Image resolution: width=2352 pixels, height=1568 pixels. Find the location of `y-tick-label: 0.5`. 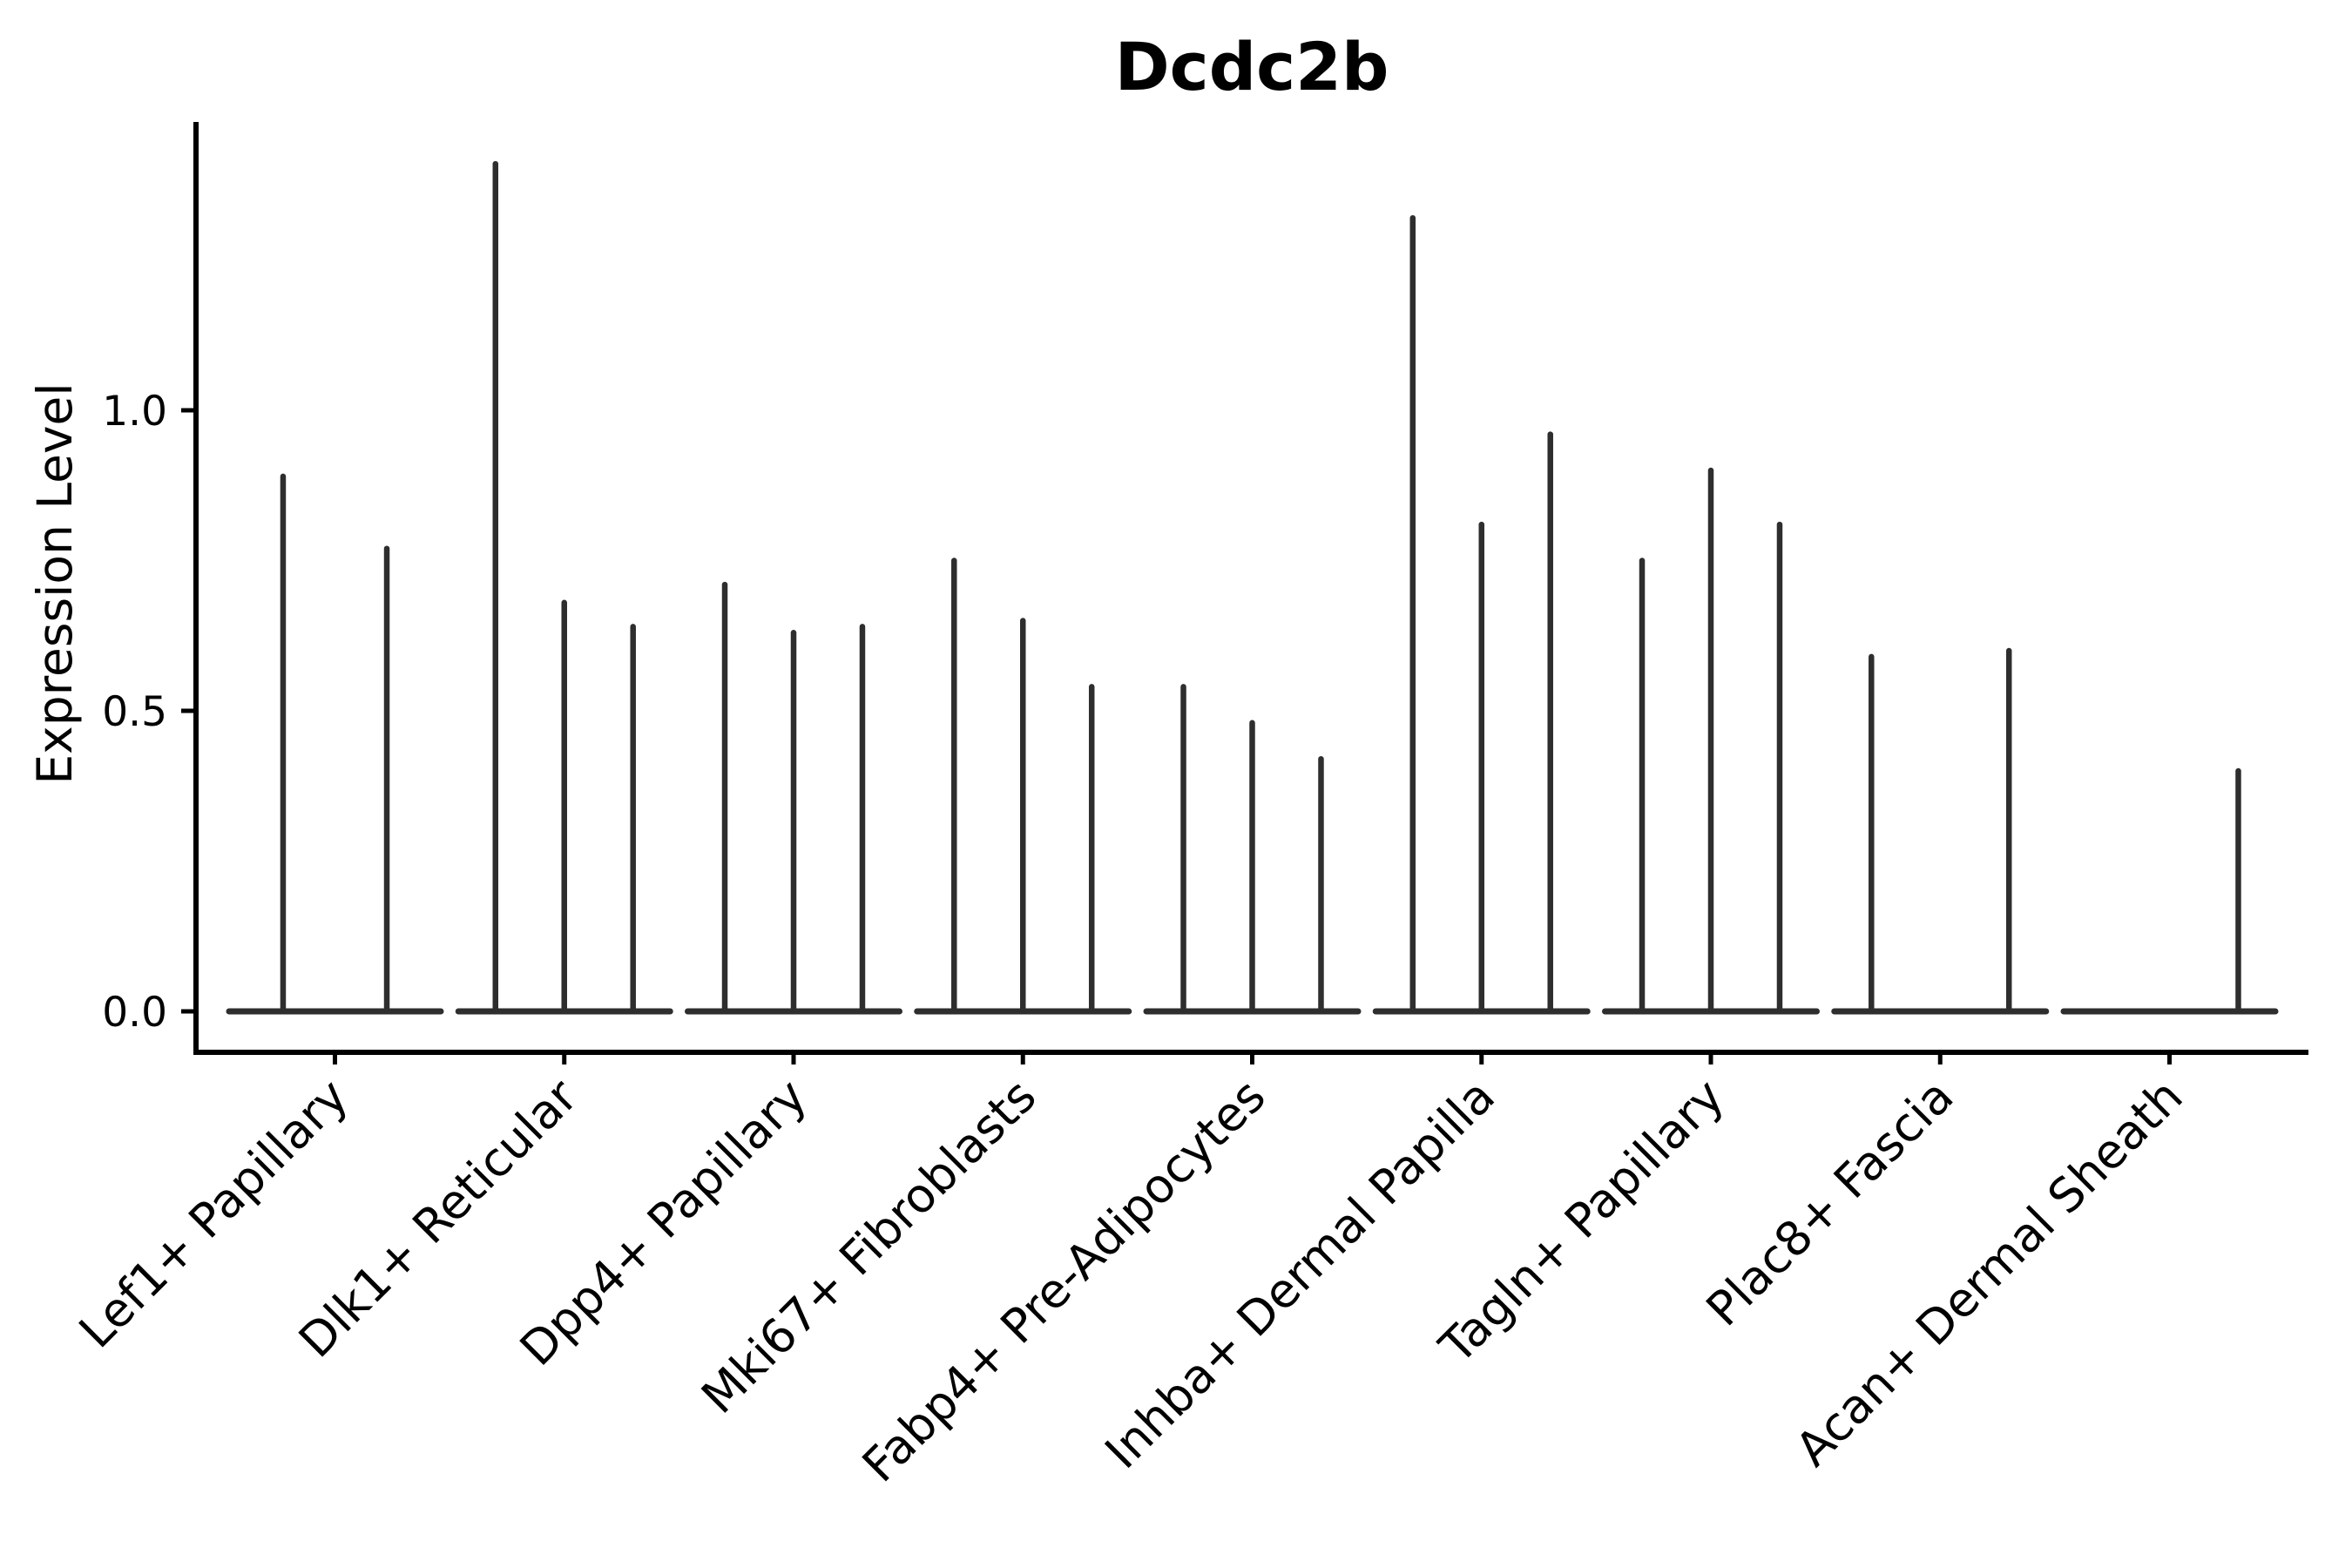

y-tick-label: 0.5 is located at coordinates (134, 712).